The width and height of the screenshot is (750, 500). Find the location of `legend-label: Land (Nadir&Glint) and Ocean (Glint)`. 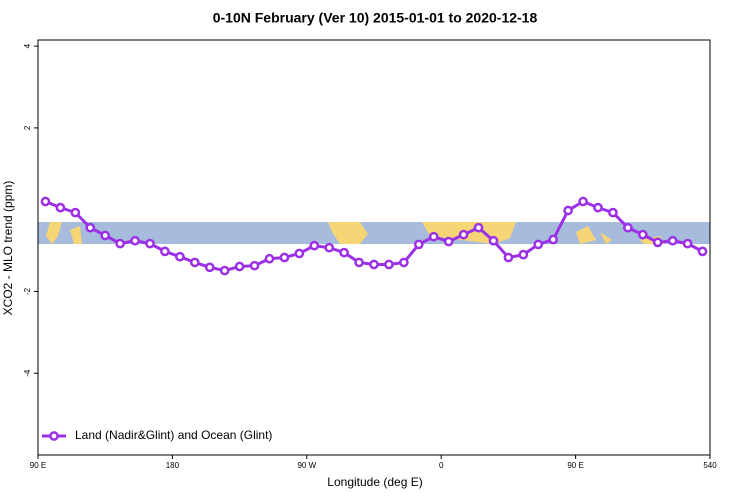

legend-label: Land (Nadir&Glint) and Ocean (Glint) is located at coordinates (173, 435).